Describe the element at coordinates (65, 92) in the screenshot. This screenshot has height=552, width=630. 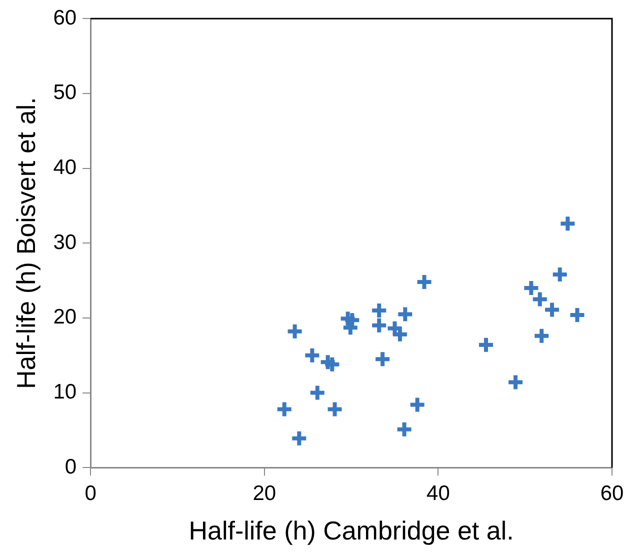
I see `y-tick-label: 50` at that location.